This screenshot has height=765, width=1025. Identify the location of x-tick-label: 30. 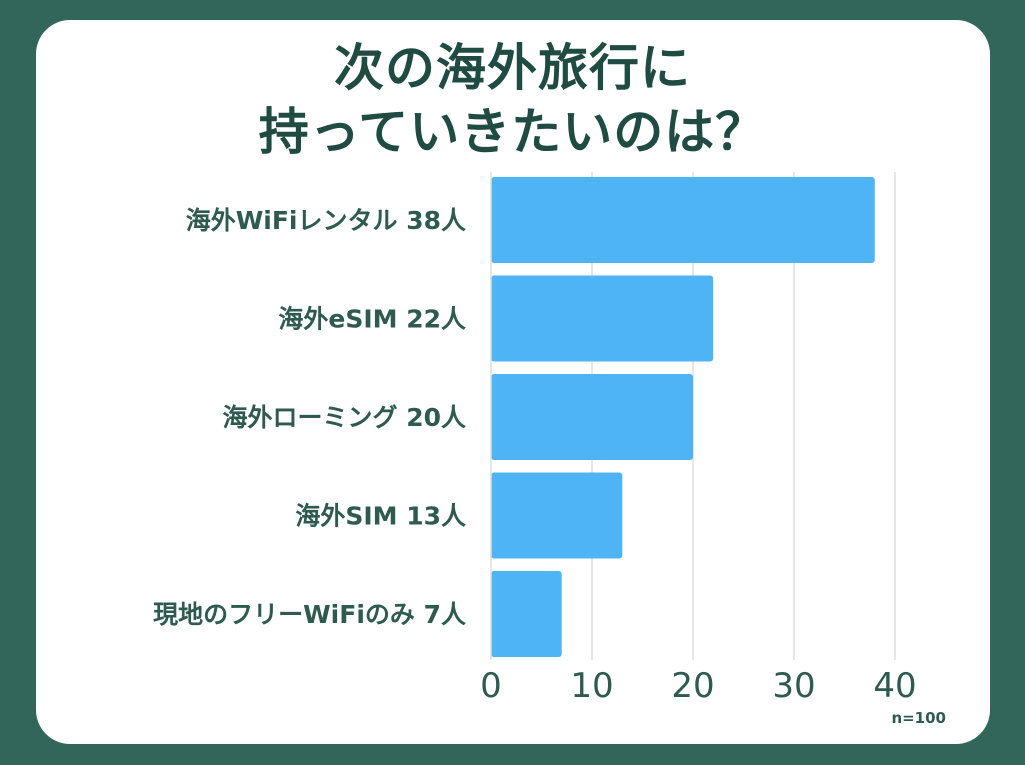
(793, 686).